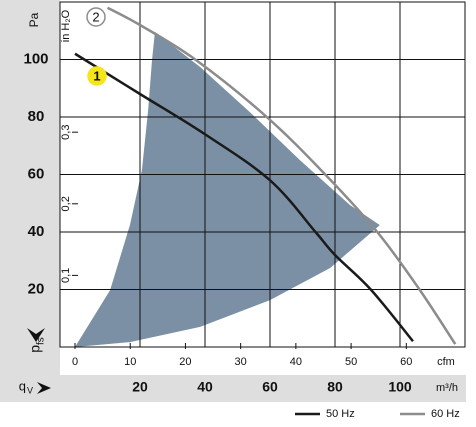 The width and height of the screenshot is (476, 427). Describe the element at coordinates (35, 349) in the screenshot. I see `y-symbol-text: p` at that location.